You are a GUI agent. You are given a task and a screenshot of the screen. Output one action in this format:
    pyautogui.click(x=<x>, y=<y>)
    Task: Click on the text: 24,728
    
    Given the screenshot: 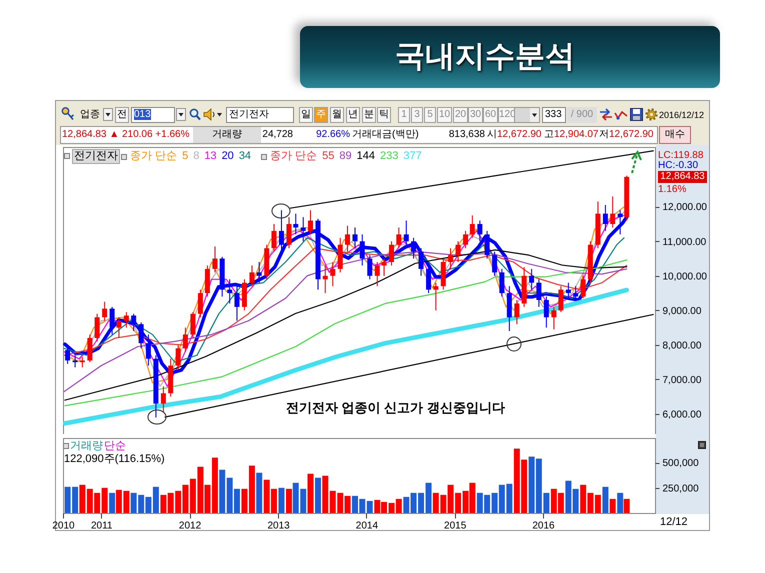 What is the action you would take?
    pyautogui.click(x=277, y=135)
    